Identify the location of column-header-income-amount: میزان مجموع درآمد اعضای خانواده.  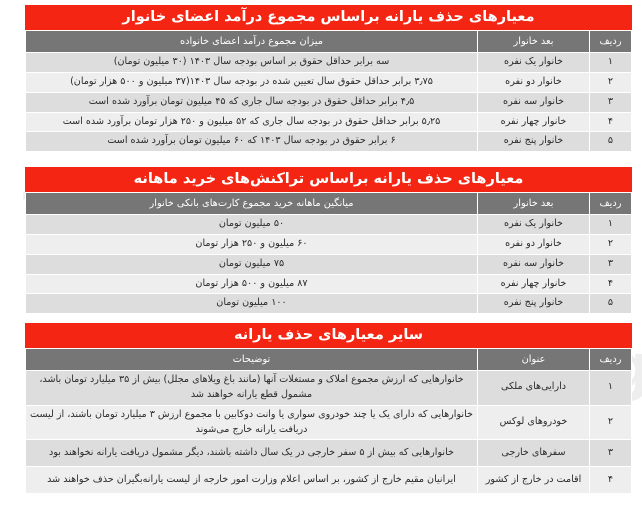
(251, 41).